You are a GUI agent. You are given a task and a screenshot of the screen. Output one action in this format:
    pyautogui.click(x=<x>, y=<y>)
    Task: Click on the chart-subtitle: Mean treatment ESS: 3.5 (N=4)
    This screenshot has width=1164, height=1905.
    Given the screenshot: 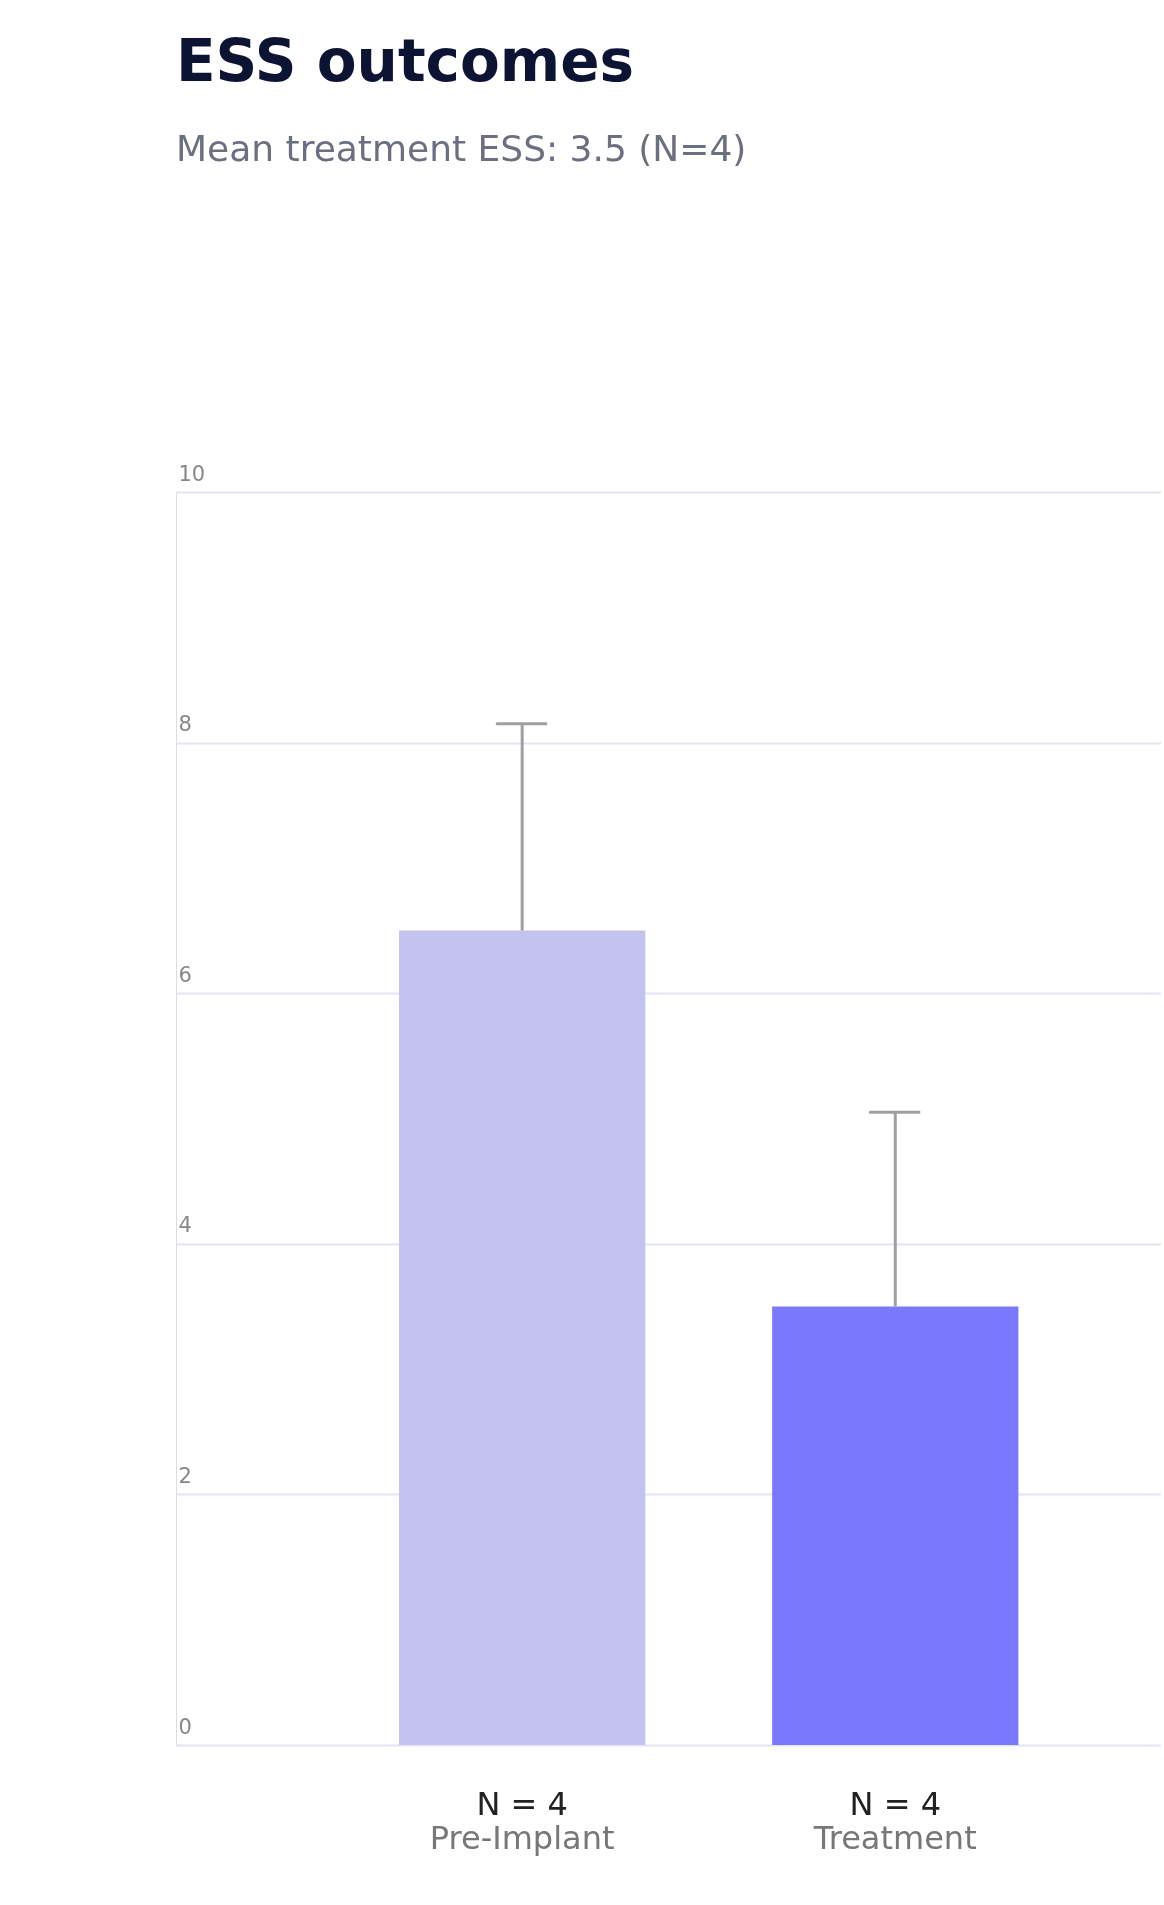 What is the action you would take?
    pyautogui.click(x=461, y=148)
    